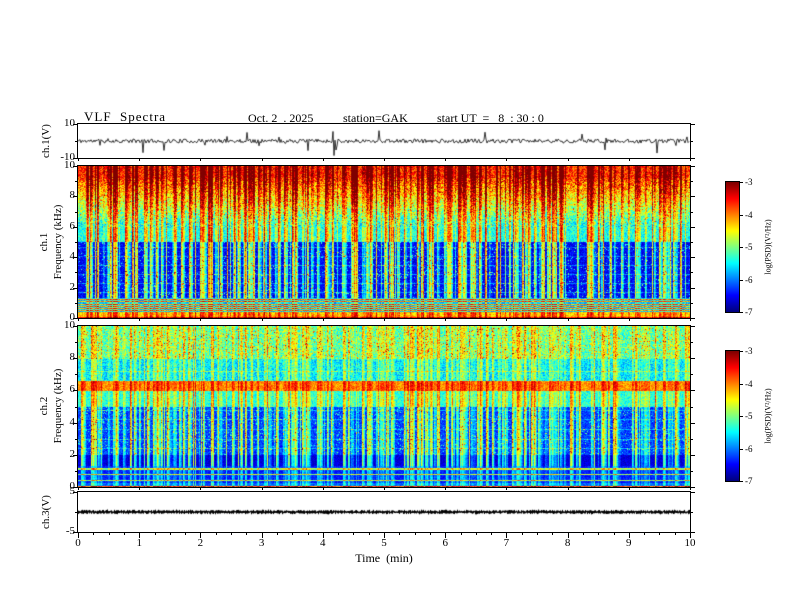 The height and width of the screenshot is (612, 792). Describe the element at coordinates (72, 256) in the screenshot. I see `y-tick-label: 4` at that location.